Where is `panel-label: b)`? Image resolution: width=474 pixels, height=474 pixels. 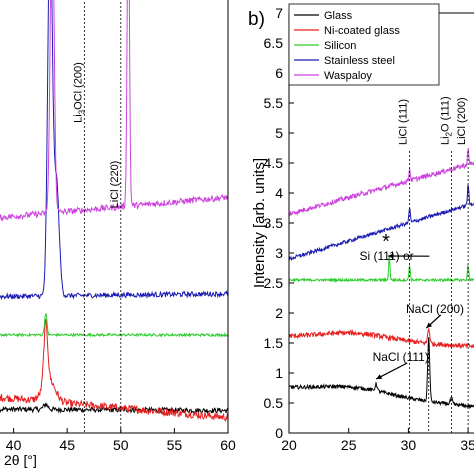 panel-label: b) is located at coordinates (256, 19).